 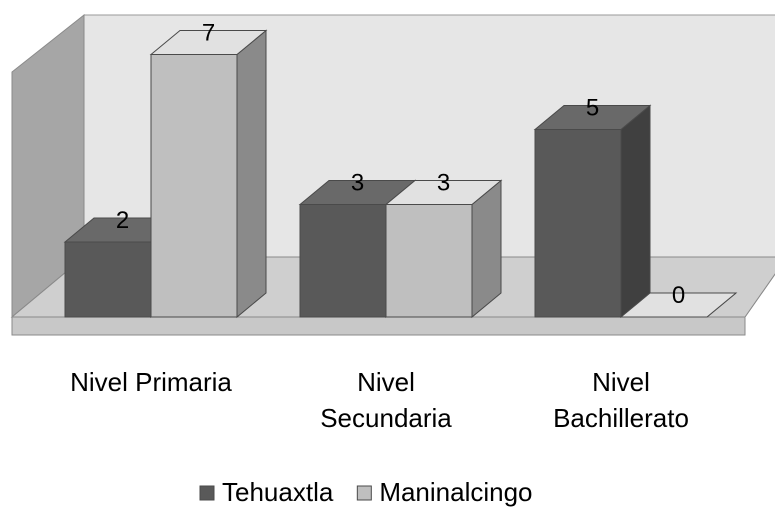 What do you see at coordinates (386, 418) in the screenshot?
I see `category-label-1-1: Secundaria` at bounding box center [386, 418].